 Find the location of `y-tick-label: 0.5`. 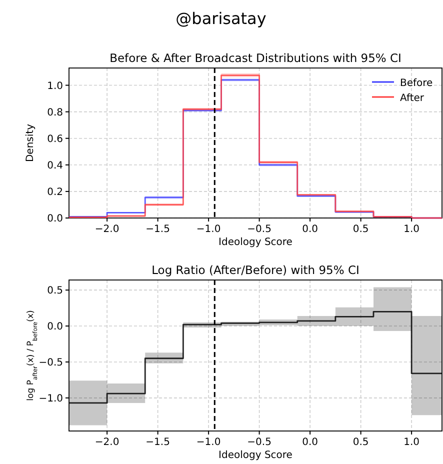

y-tick-label: 0.5 is located at coordinates (55, 291).